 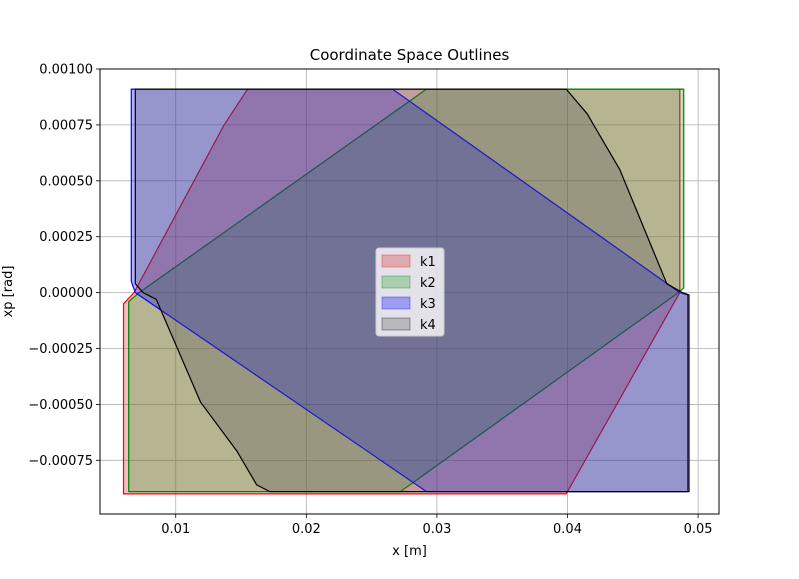 I want to click on y-tick-label: 0.00000, so click(x=66, y=293).